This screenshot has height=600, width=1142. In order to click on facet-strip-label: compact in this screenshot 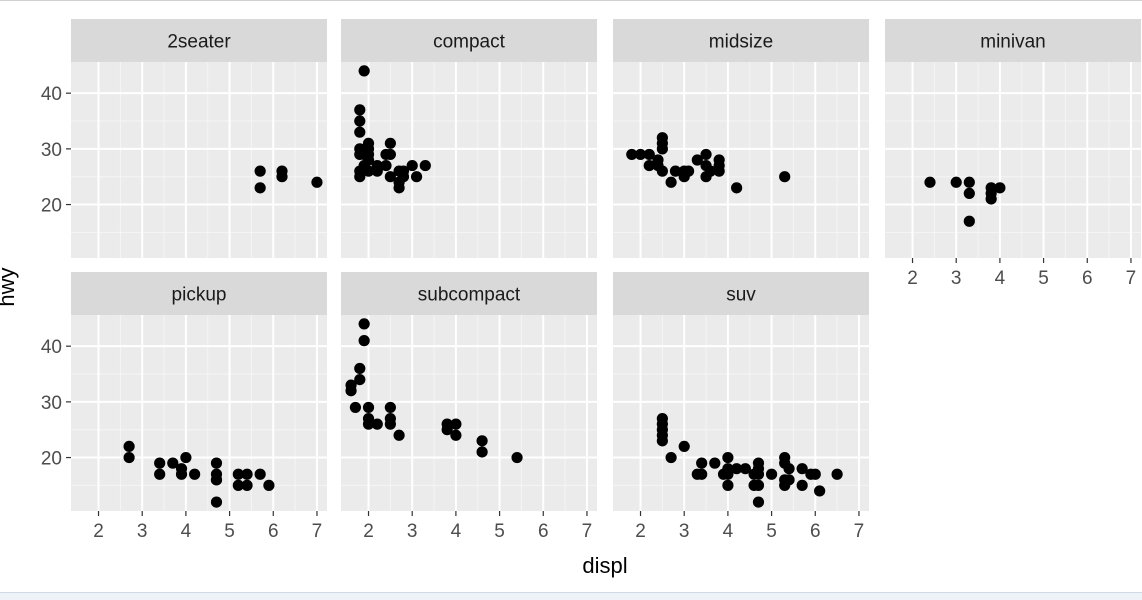, I will do `click(469, 42)`.